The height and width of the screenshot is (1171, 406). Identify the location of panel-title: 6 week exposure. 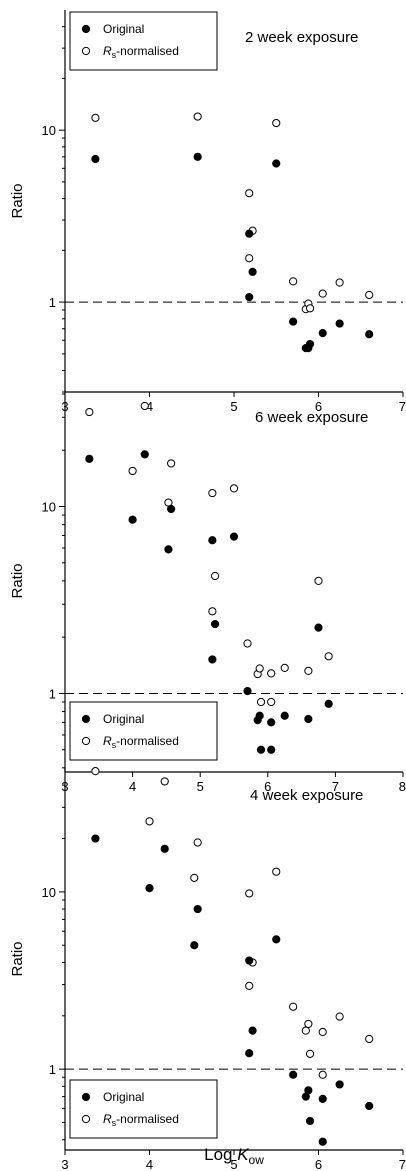
(311, 417).